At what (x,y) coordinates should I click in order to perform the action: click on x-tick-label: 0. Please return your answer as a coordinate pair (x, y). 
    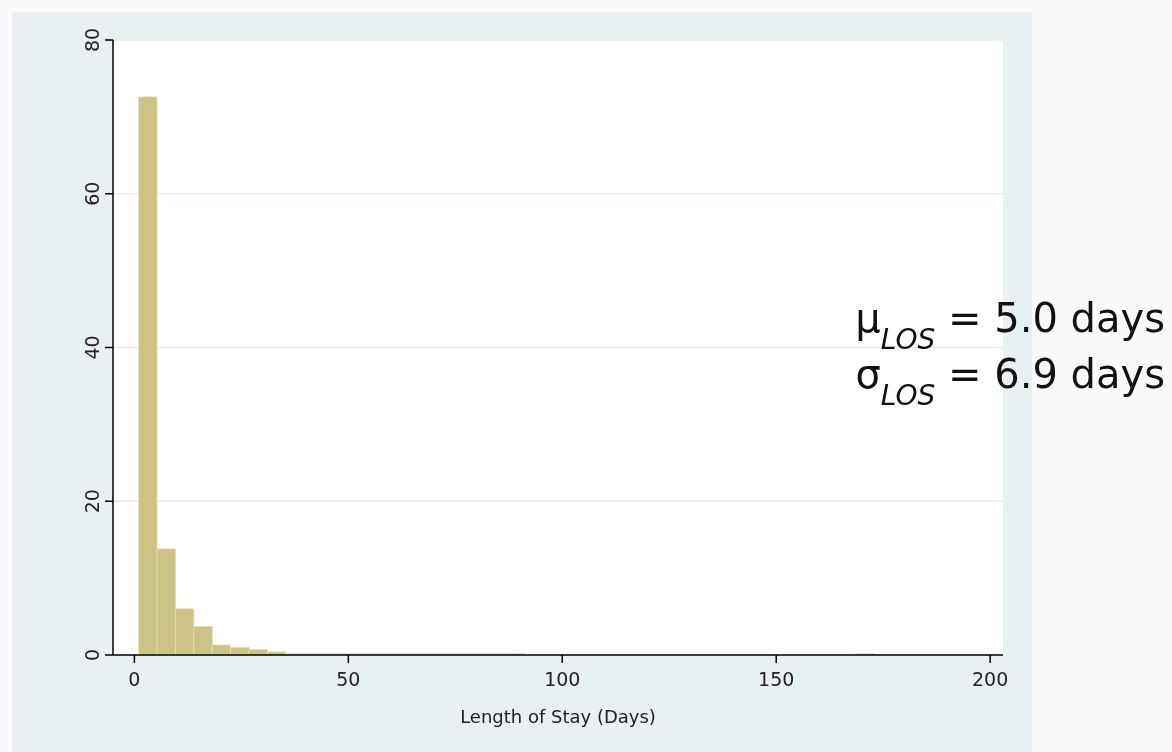
    Looking at the image, I should click on (134, 679).